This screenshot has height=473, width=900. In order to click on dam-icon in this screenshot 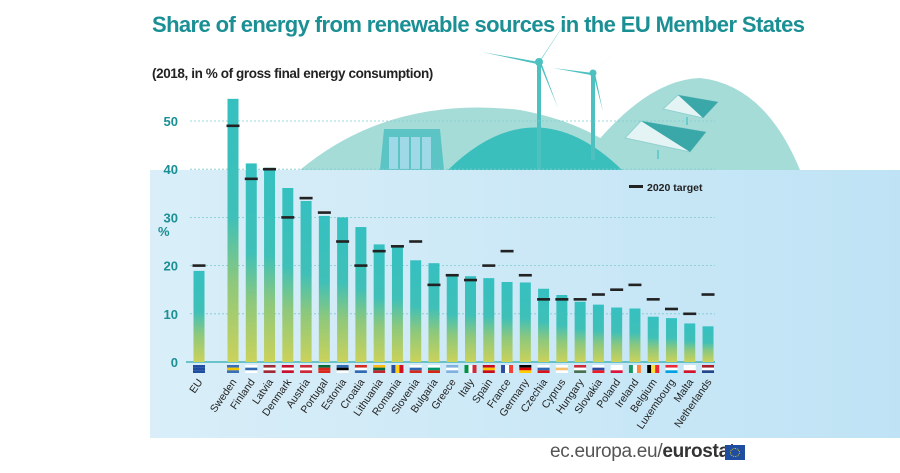, I will do `click(412, 149)`.